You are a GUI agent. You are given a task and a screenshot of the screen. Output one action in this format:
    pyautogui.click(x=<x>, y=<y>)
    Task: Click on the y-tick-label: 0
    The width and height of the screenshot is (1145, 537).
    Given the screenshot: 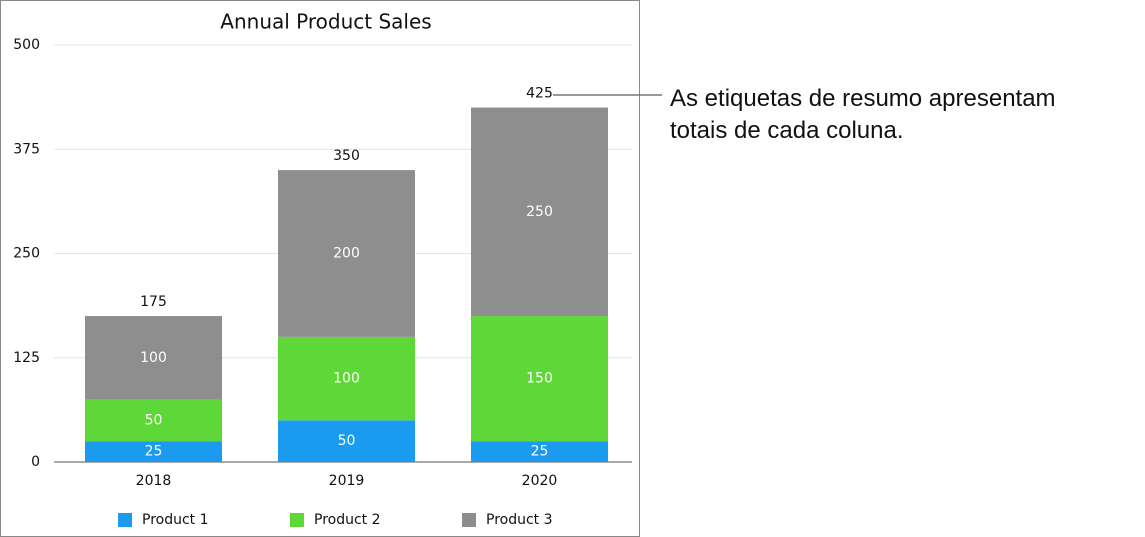 What is the action you would take?
    pyautogui.click(x=35, y=462)
    